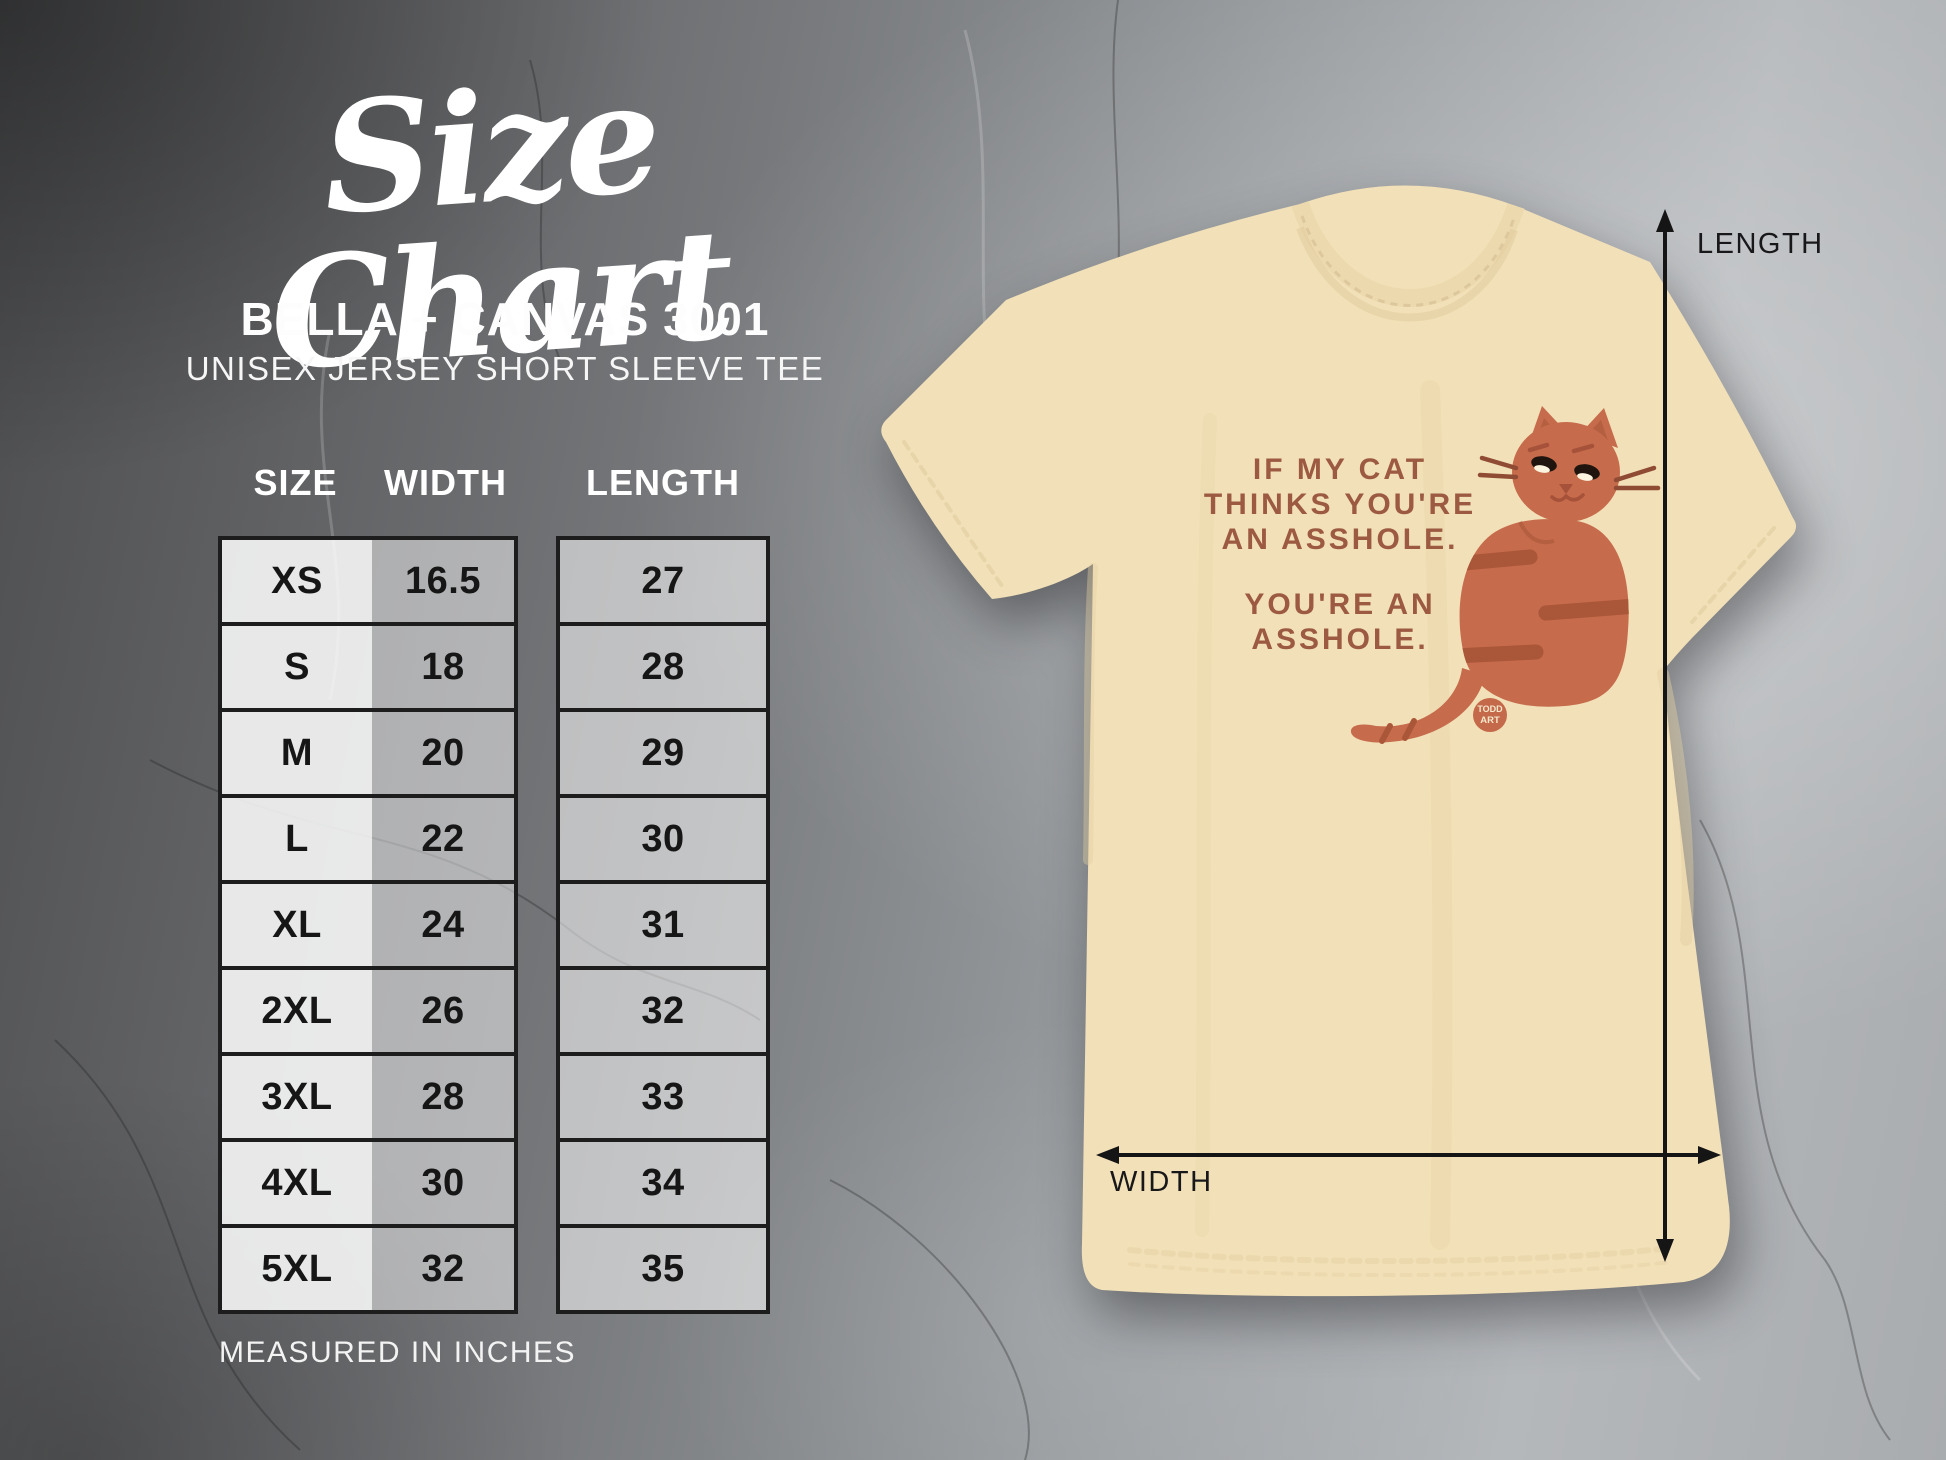 The width and height of the screenshot is (1946, 1460). I want to click on size-cell: XL, so click(297, 925).